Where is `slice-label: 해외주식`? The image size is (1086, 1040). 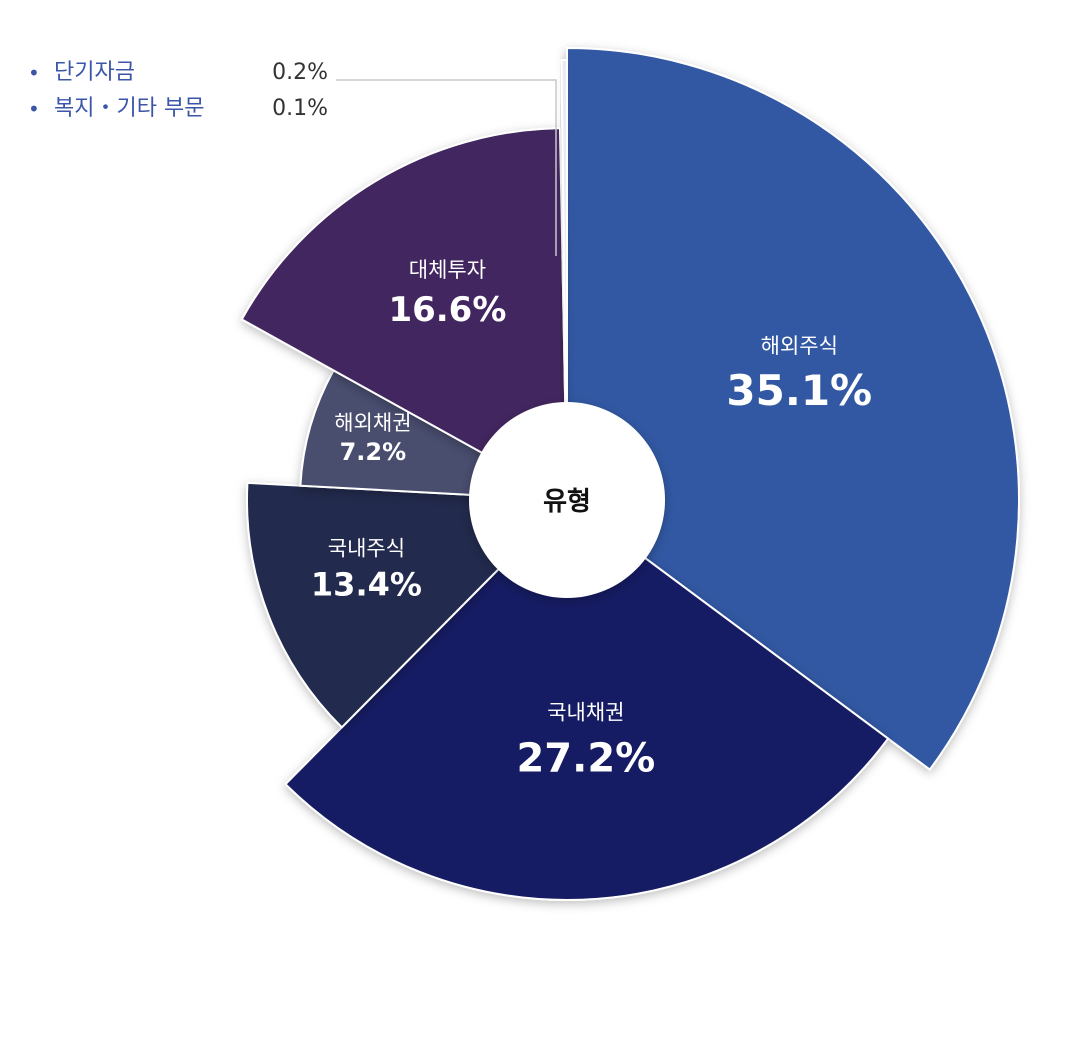
slice-label: 해외주식 is located at coordinates (799, 346).